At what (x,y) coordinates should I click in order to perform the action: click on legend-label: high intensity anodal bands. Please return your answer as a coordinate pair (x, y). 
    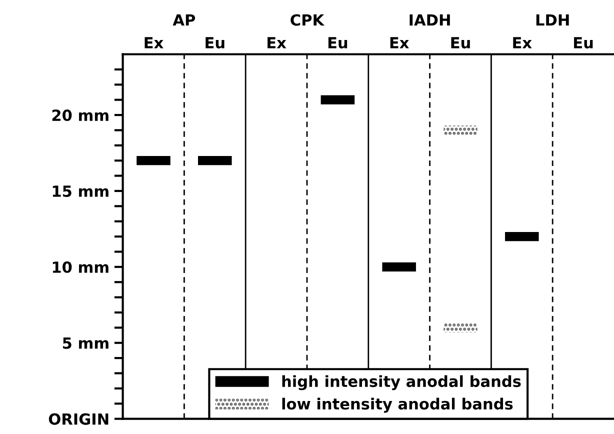
    Looking at the image, I should click on (401, 382).